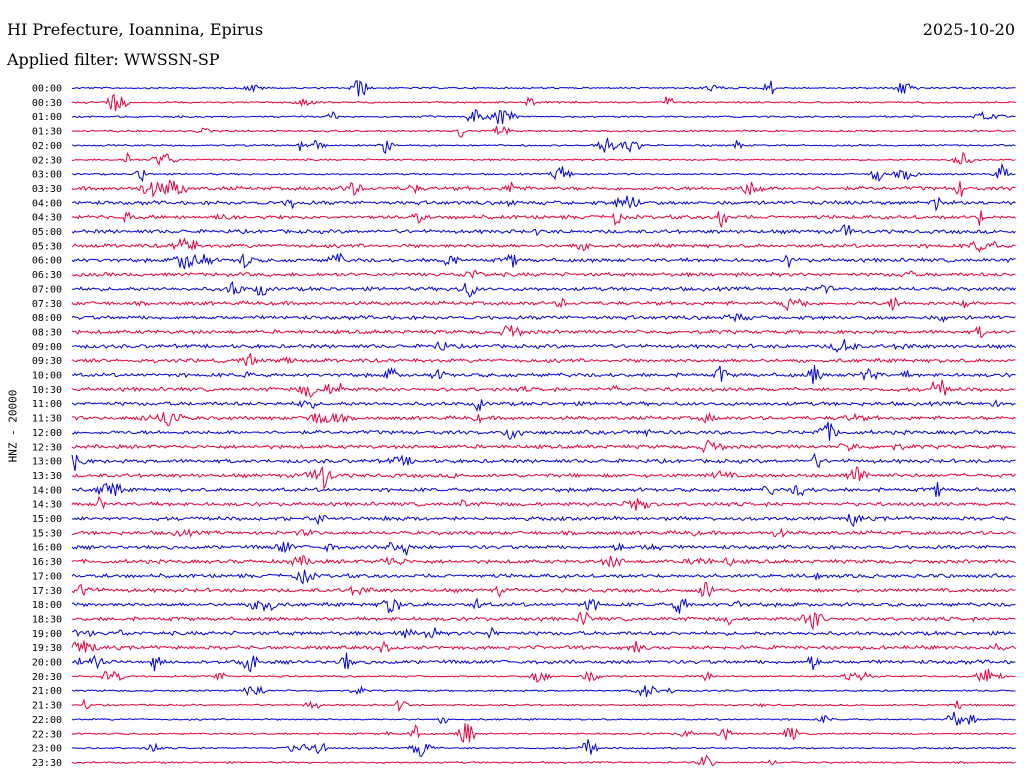 Image resolution: width=1024 pixels, height=780 pixels. What do you see at coordinates (47, 89) in the screenshot?
I see `row-time-label: 00:00` at bounding box center [47, 89].